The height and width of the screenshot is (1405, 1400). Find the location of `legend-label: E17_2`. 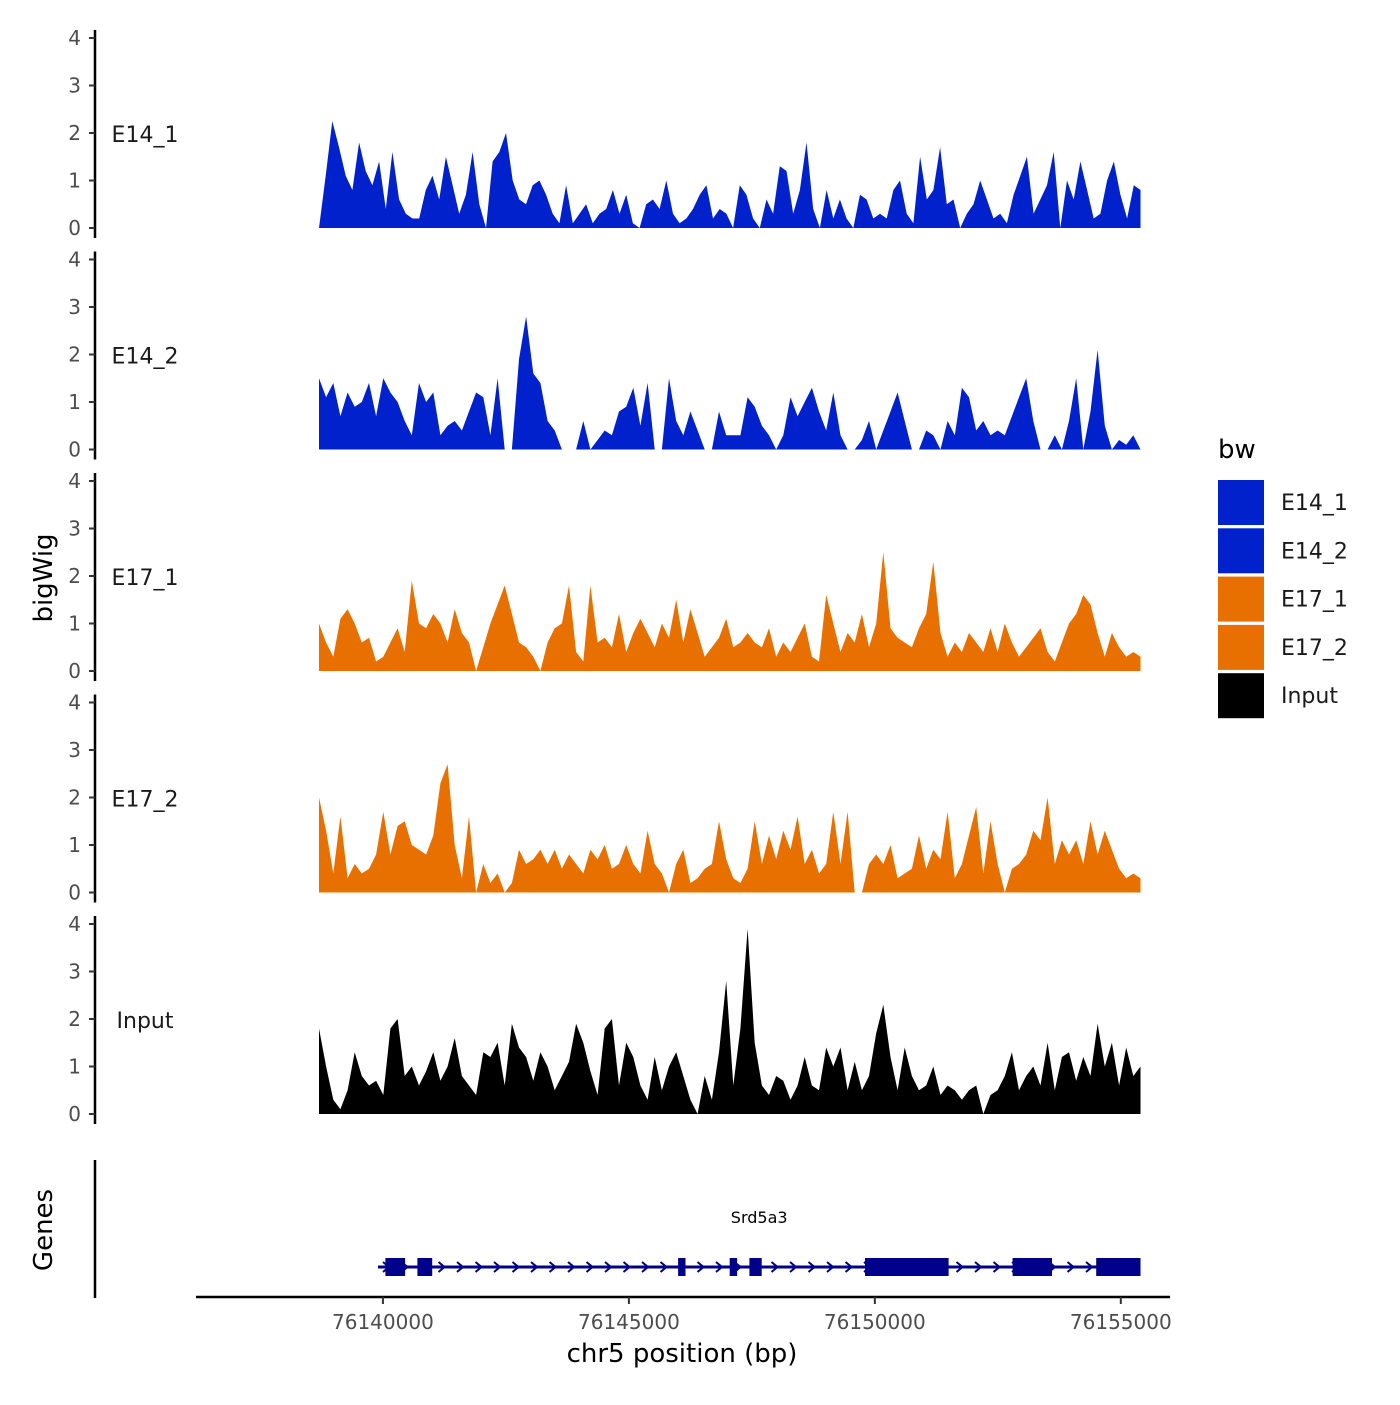

legend-label: E17_2 is located at coordinates (1314, 648).